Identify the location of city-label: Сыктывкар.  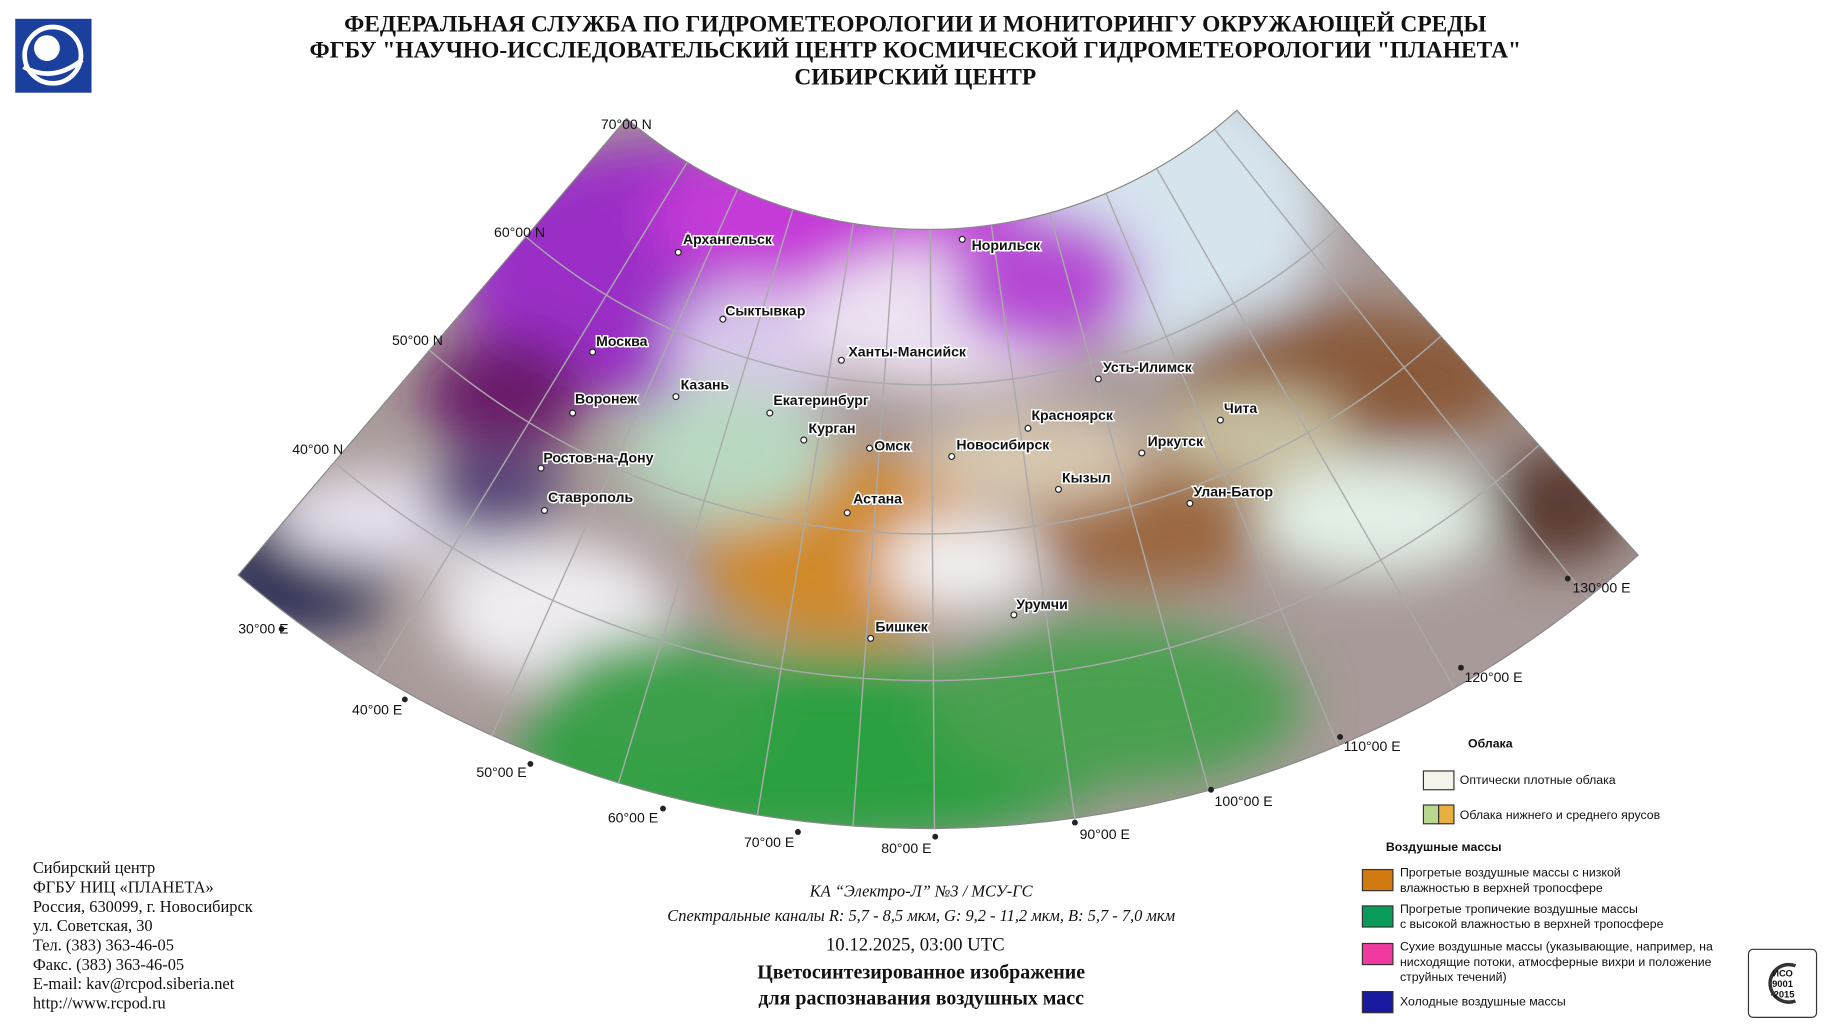
(765, 311).